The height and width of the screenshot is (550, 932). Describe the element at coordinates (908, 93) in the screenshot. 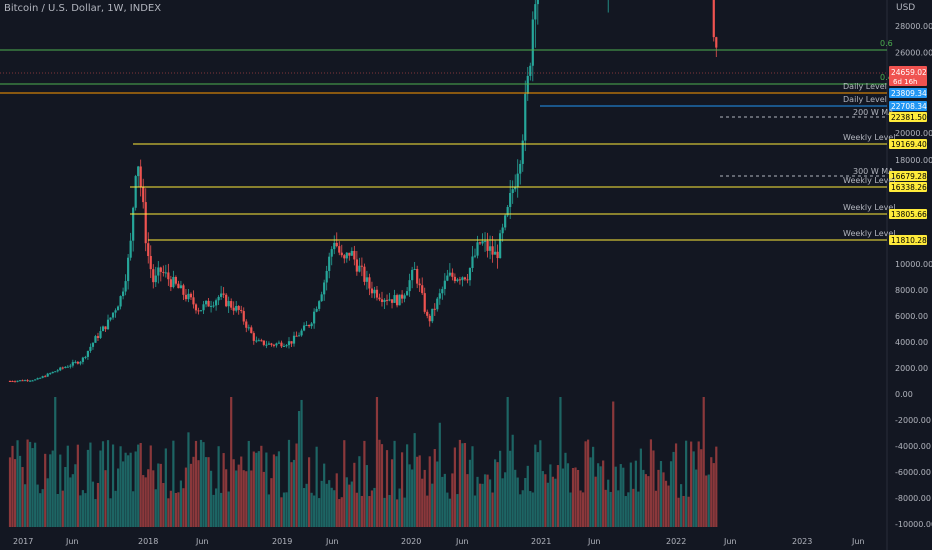

I see `price-tag-bg` at that location.